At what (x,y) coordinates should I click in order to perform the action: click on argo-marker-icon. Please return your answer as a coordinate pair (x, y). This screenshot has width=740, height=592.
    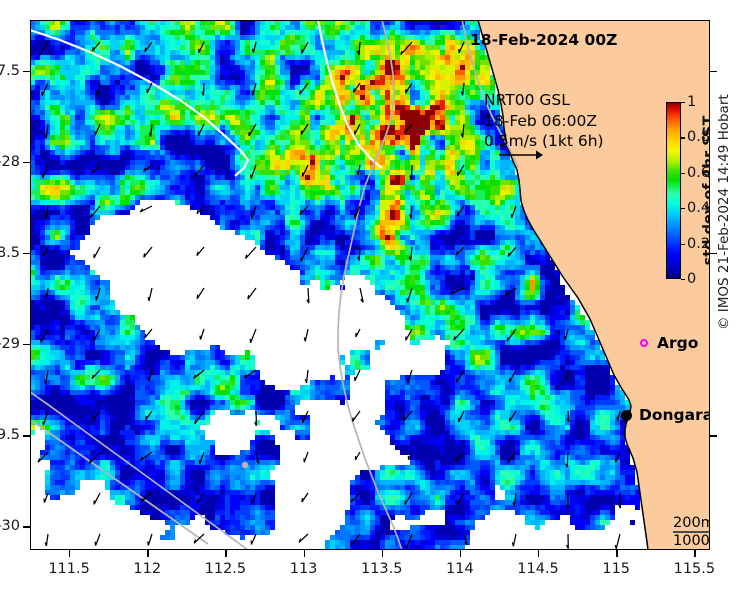
    Looking at the image, I should click on (644, 343).